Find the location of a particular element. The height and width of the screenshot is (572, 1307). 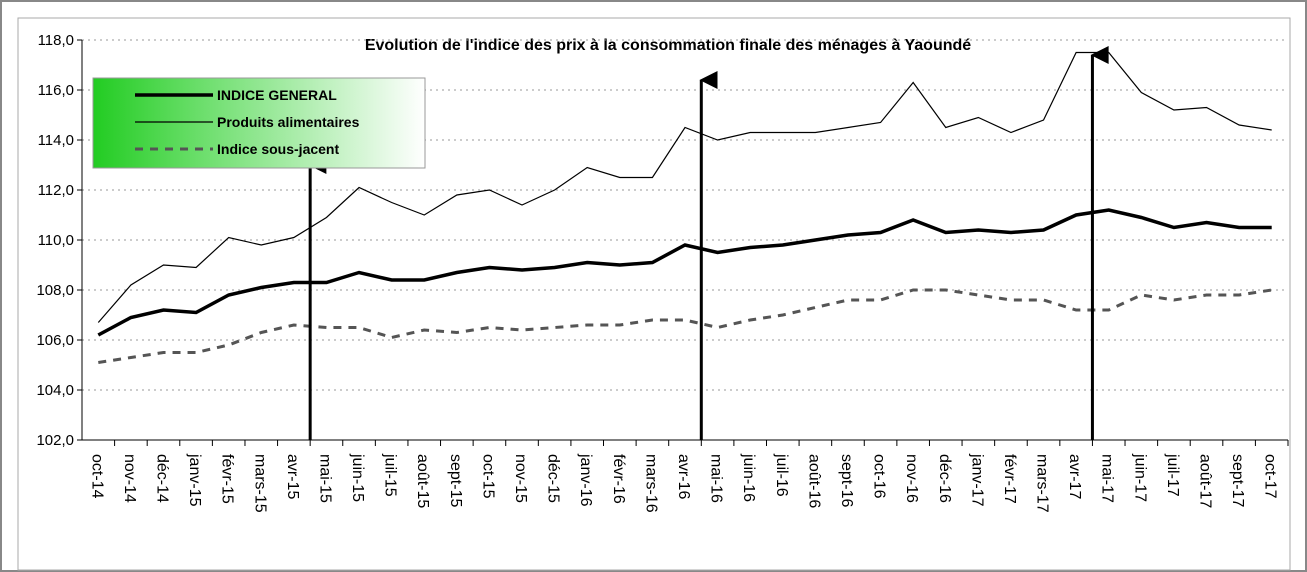

x-tick-label: juil-15 is located at coordinates (390, 475).